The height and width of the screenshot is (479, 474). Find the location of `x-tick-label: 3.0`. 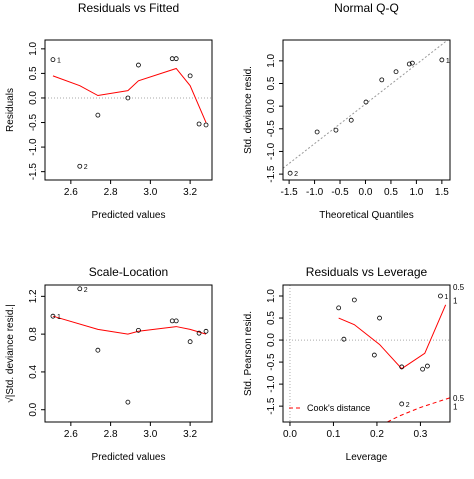

x-tick-label: 3.0 is located at coordinates (150, 434).